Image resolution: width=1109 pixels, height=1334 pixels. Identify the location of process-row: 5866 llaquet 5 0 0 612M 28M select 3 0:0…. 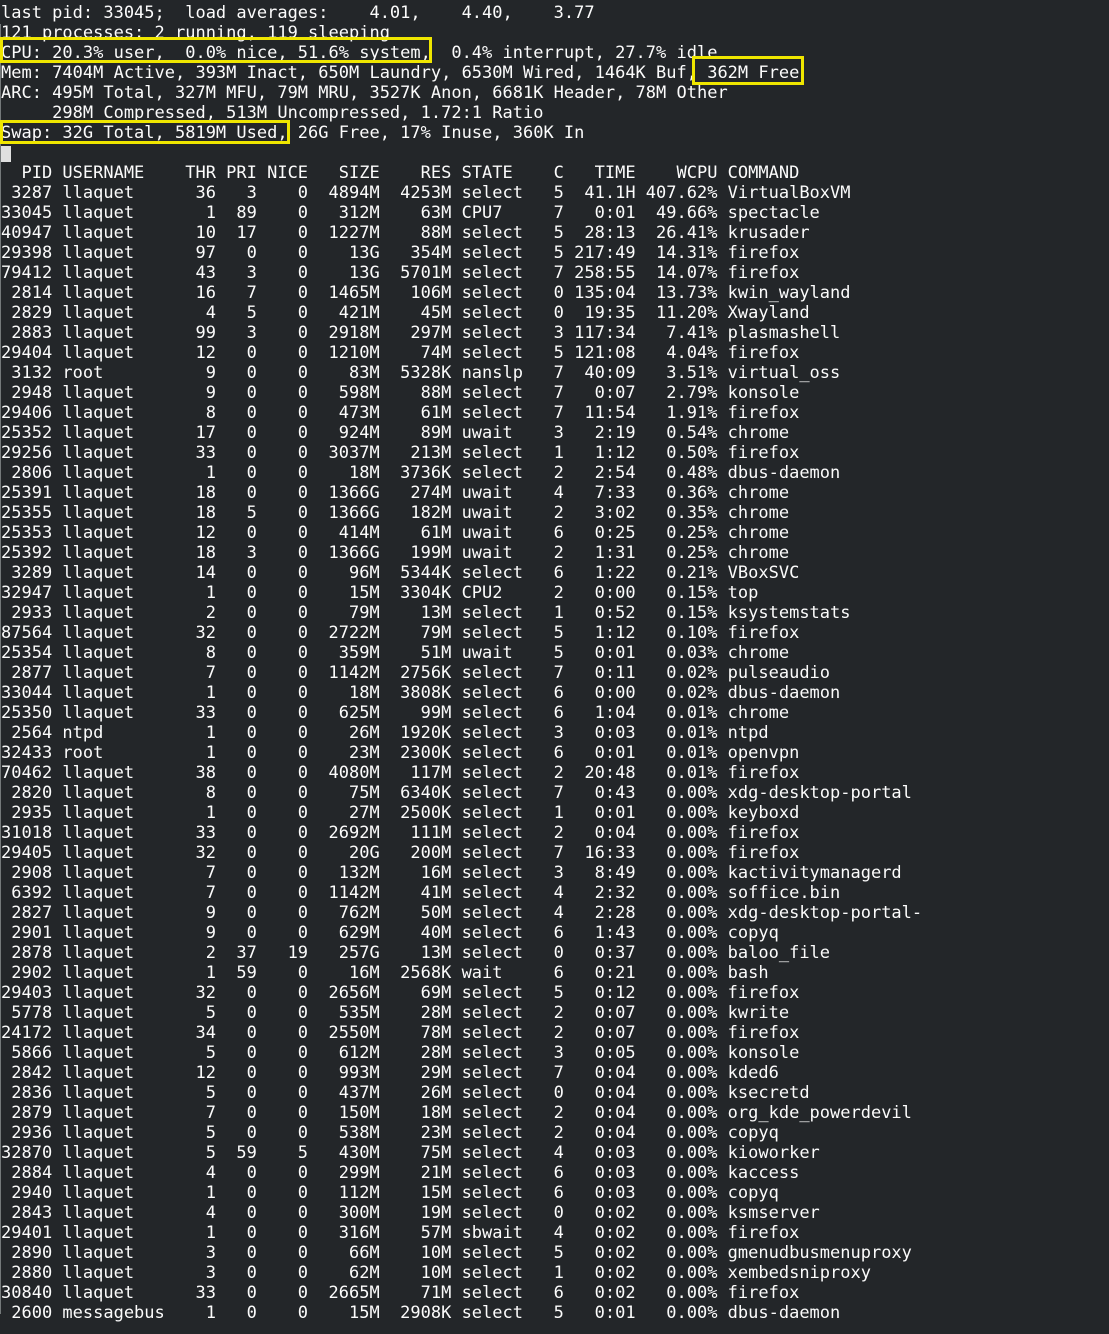
(400, 1053).